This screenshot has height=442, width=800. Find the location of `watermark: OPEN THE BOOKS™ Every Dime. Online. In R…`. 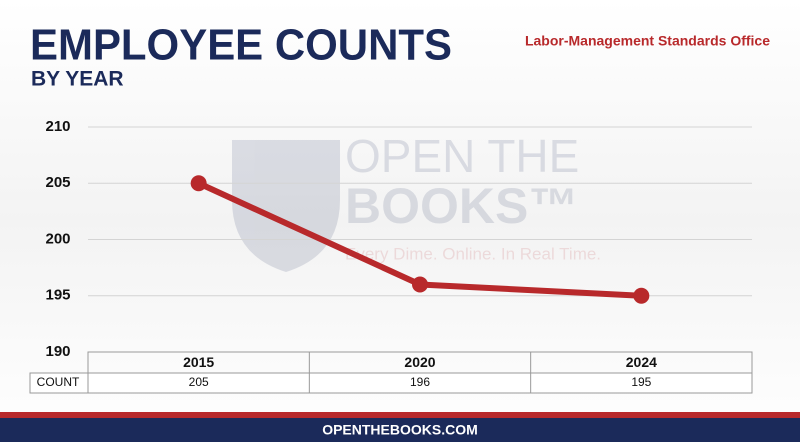

watermark: OPEN THE BOOKS™ Every Dime. Online. In R… is located at coordinates (416, 201).